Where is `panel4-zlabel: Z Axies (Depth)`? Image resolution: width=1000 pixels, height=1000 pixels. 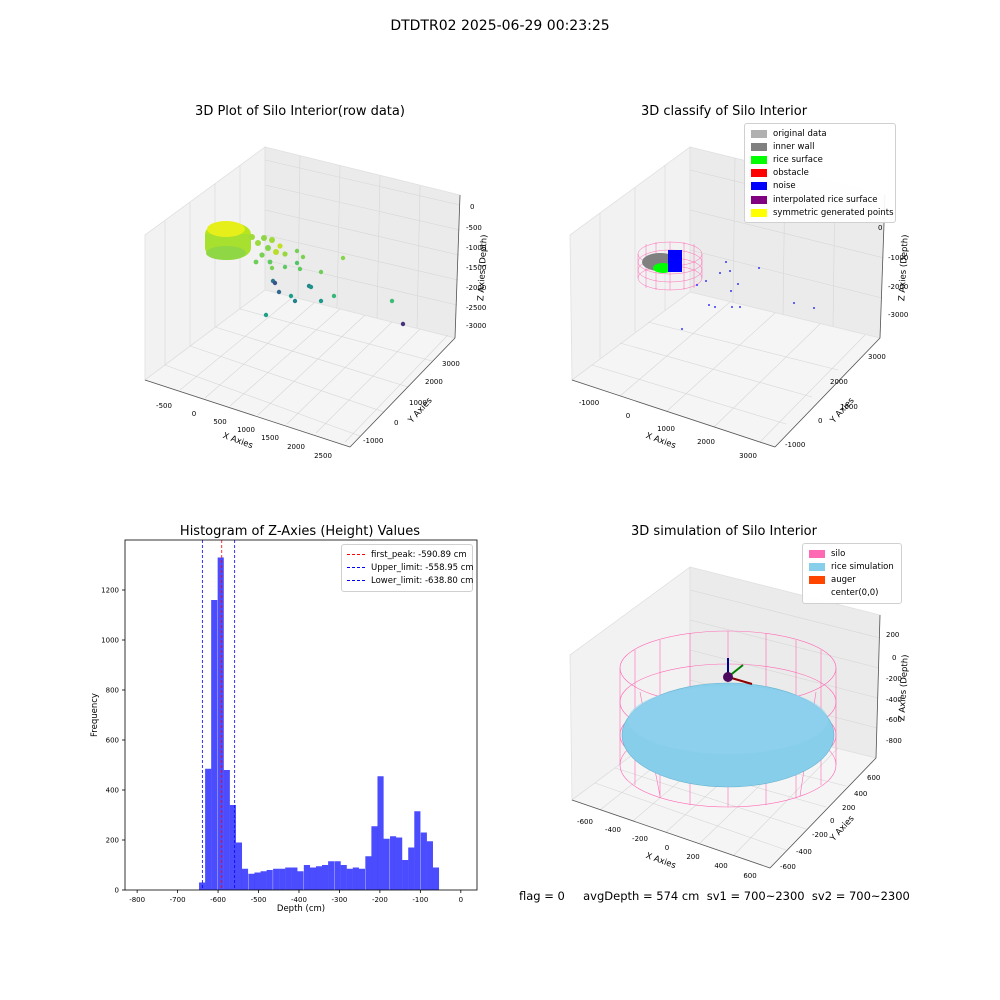
panel4-zlabel: Z Axies (Depth) is located at coordinates (903, 687).